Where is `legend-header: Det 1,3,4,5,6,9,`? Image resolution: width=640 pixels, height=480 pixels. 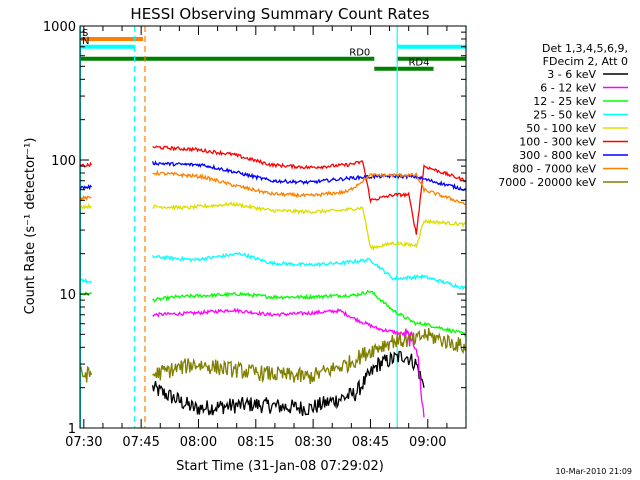 legend-header: Det 1,3,4,5,6,9, is located at coordinates (585, 48).